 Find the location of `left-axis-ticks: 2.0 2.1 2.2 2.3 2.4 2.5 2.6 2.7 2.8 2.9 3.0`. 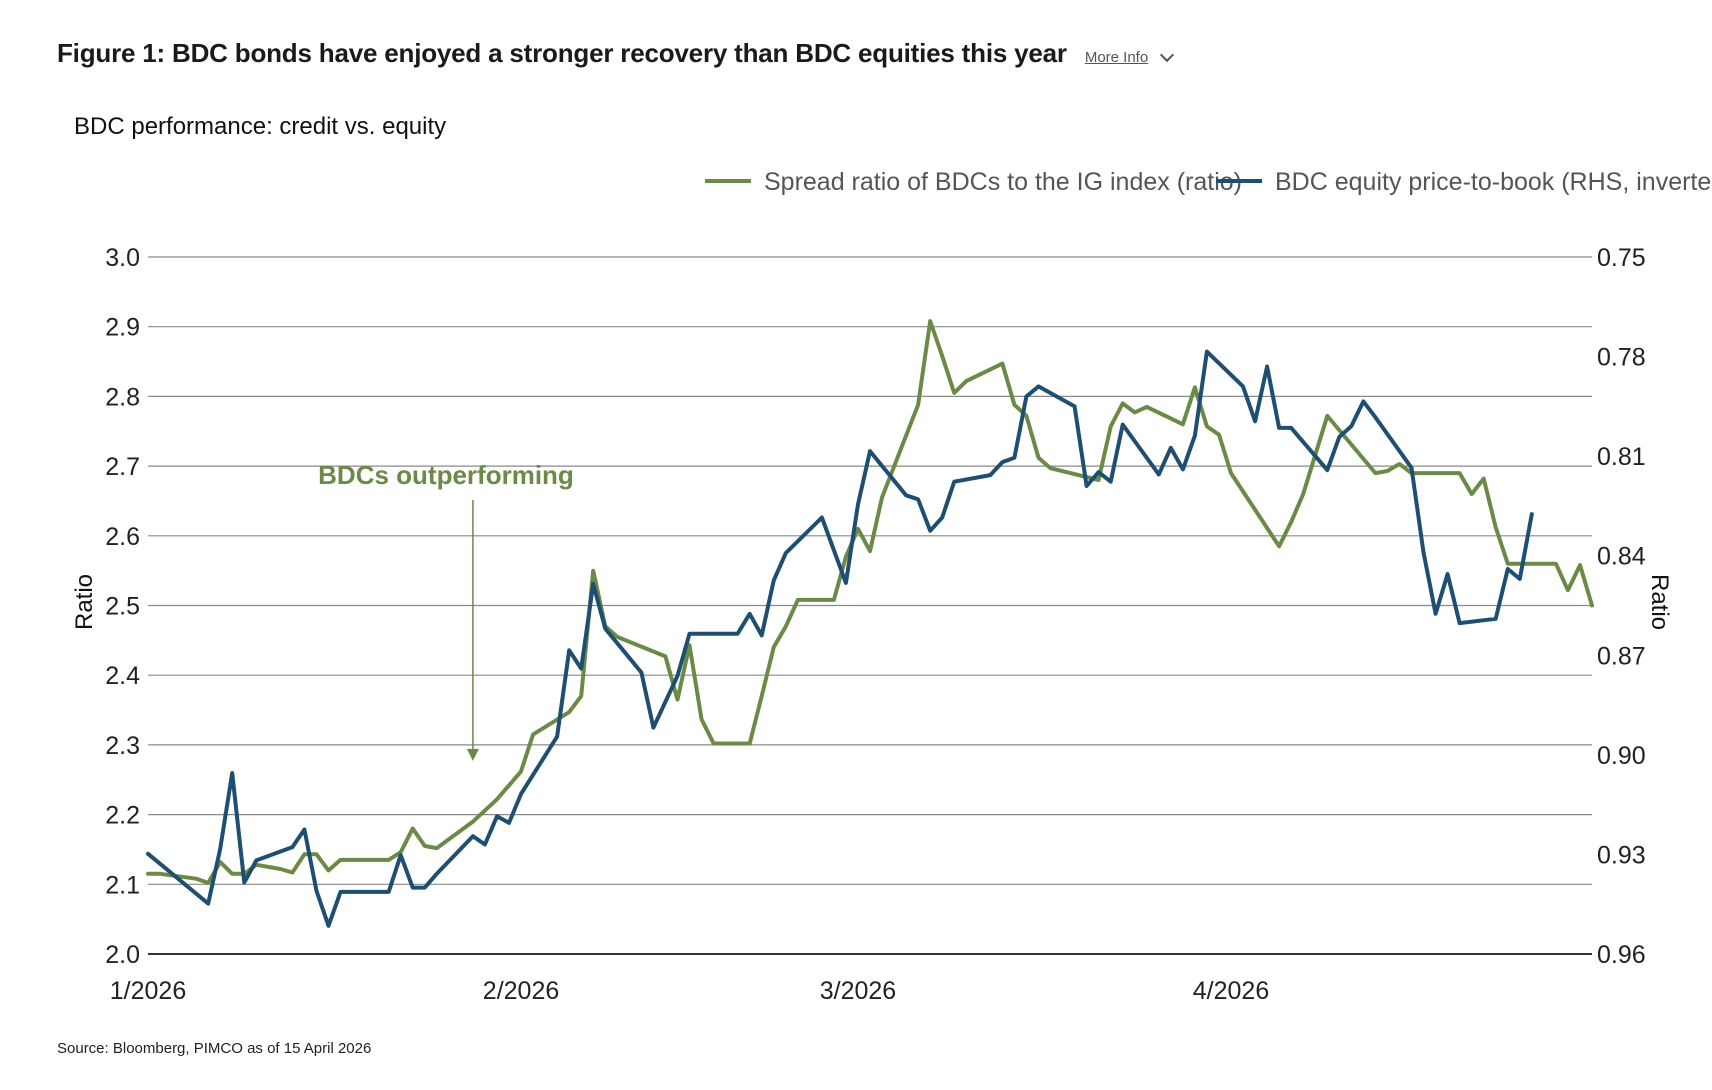

left-axis-ticks: 2.0 2.1 2.2 2.3 2.4 2.5 2.6 2.7 2.8 2.9 3.0 is located at coordinates (122, 606).